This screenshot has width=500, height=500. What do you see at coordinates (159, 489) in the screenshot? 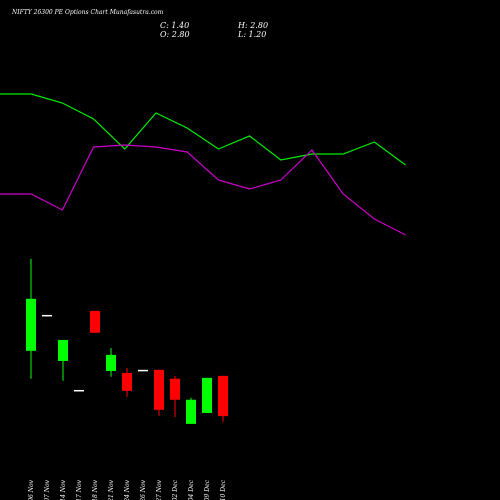
I see `x-tick-label: 27 Nov` at bounding box center [159, 489].